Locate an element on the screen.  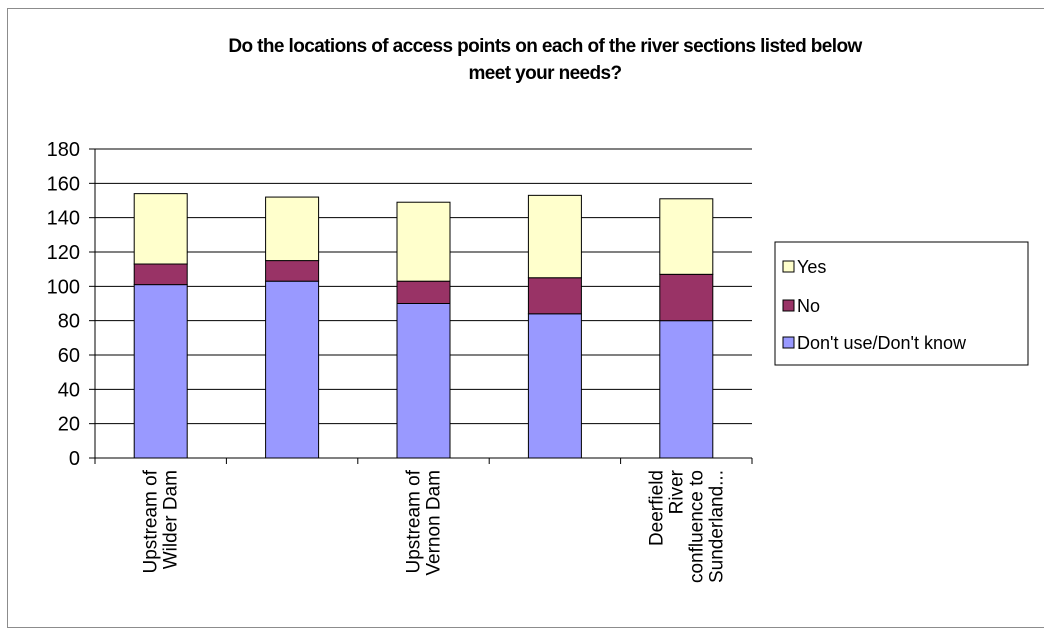
y-tick-label: 80 is located at coordinates (69, 322).